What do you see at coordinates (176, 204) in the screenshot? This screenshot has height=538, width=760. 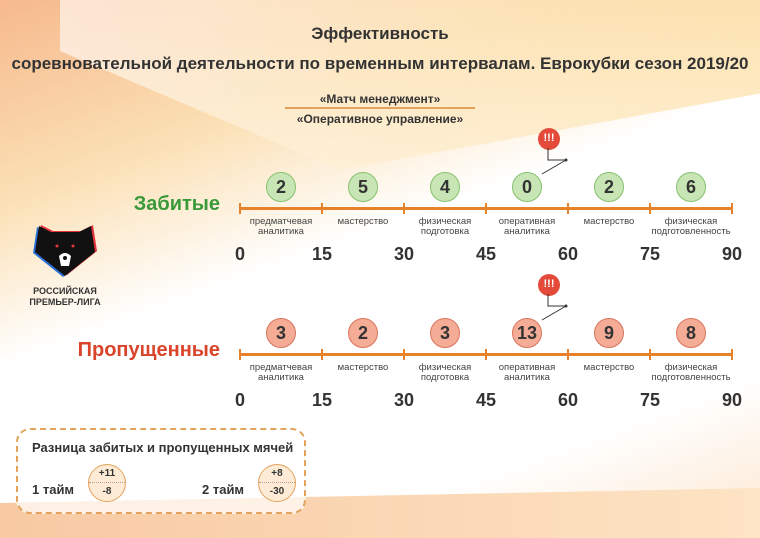 I see `row-label-scored: Забитые` at bounding box center [176, 204].